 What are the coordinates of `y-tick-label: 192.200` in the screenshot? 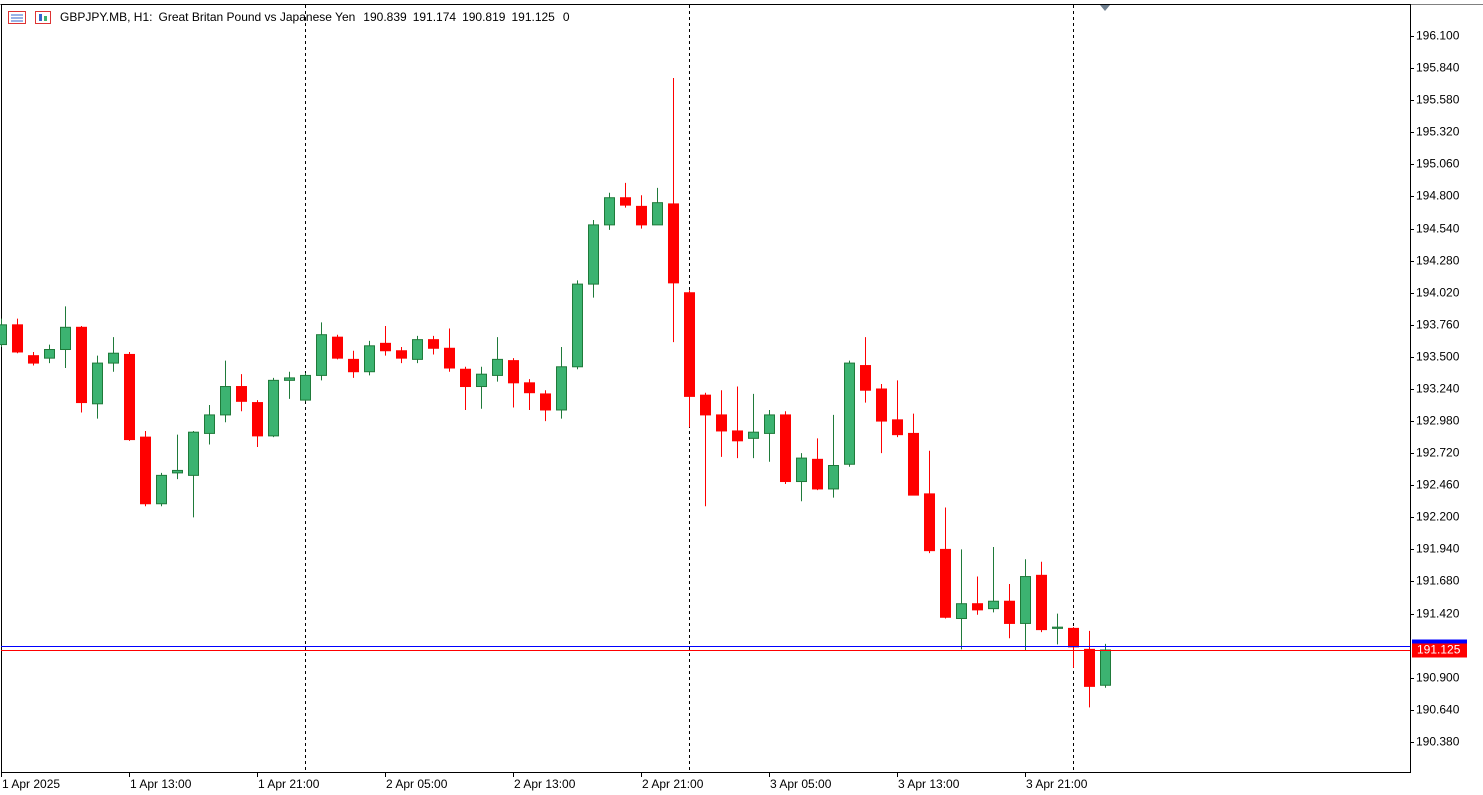 It's located at (1438, 517).